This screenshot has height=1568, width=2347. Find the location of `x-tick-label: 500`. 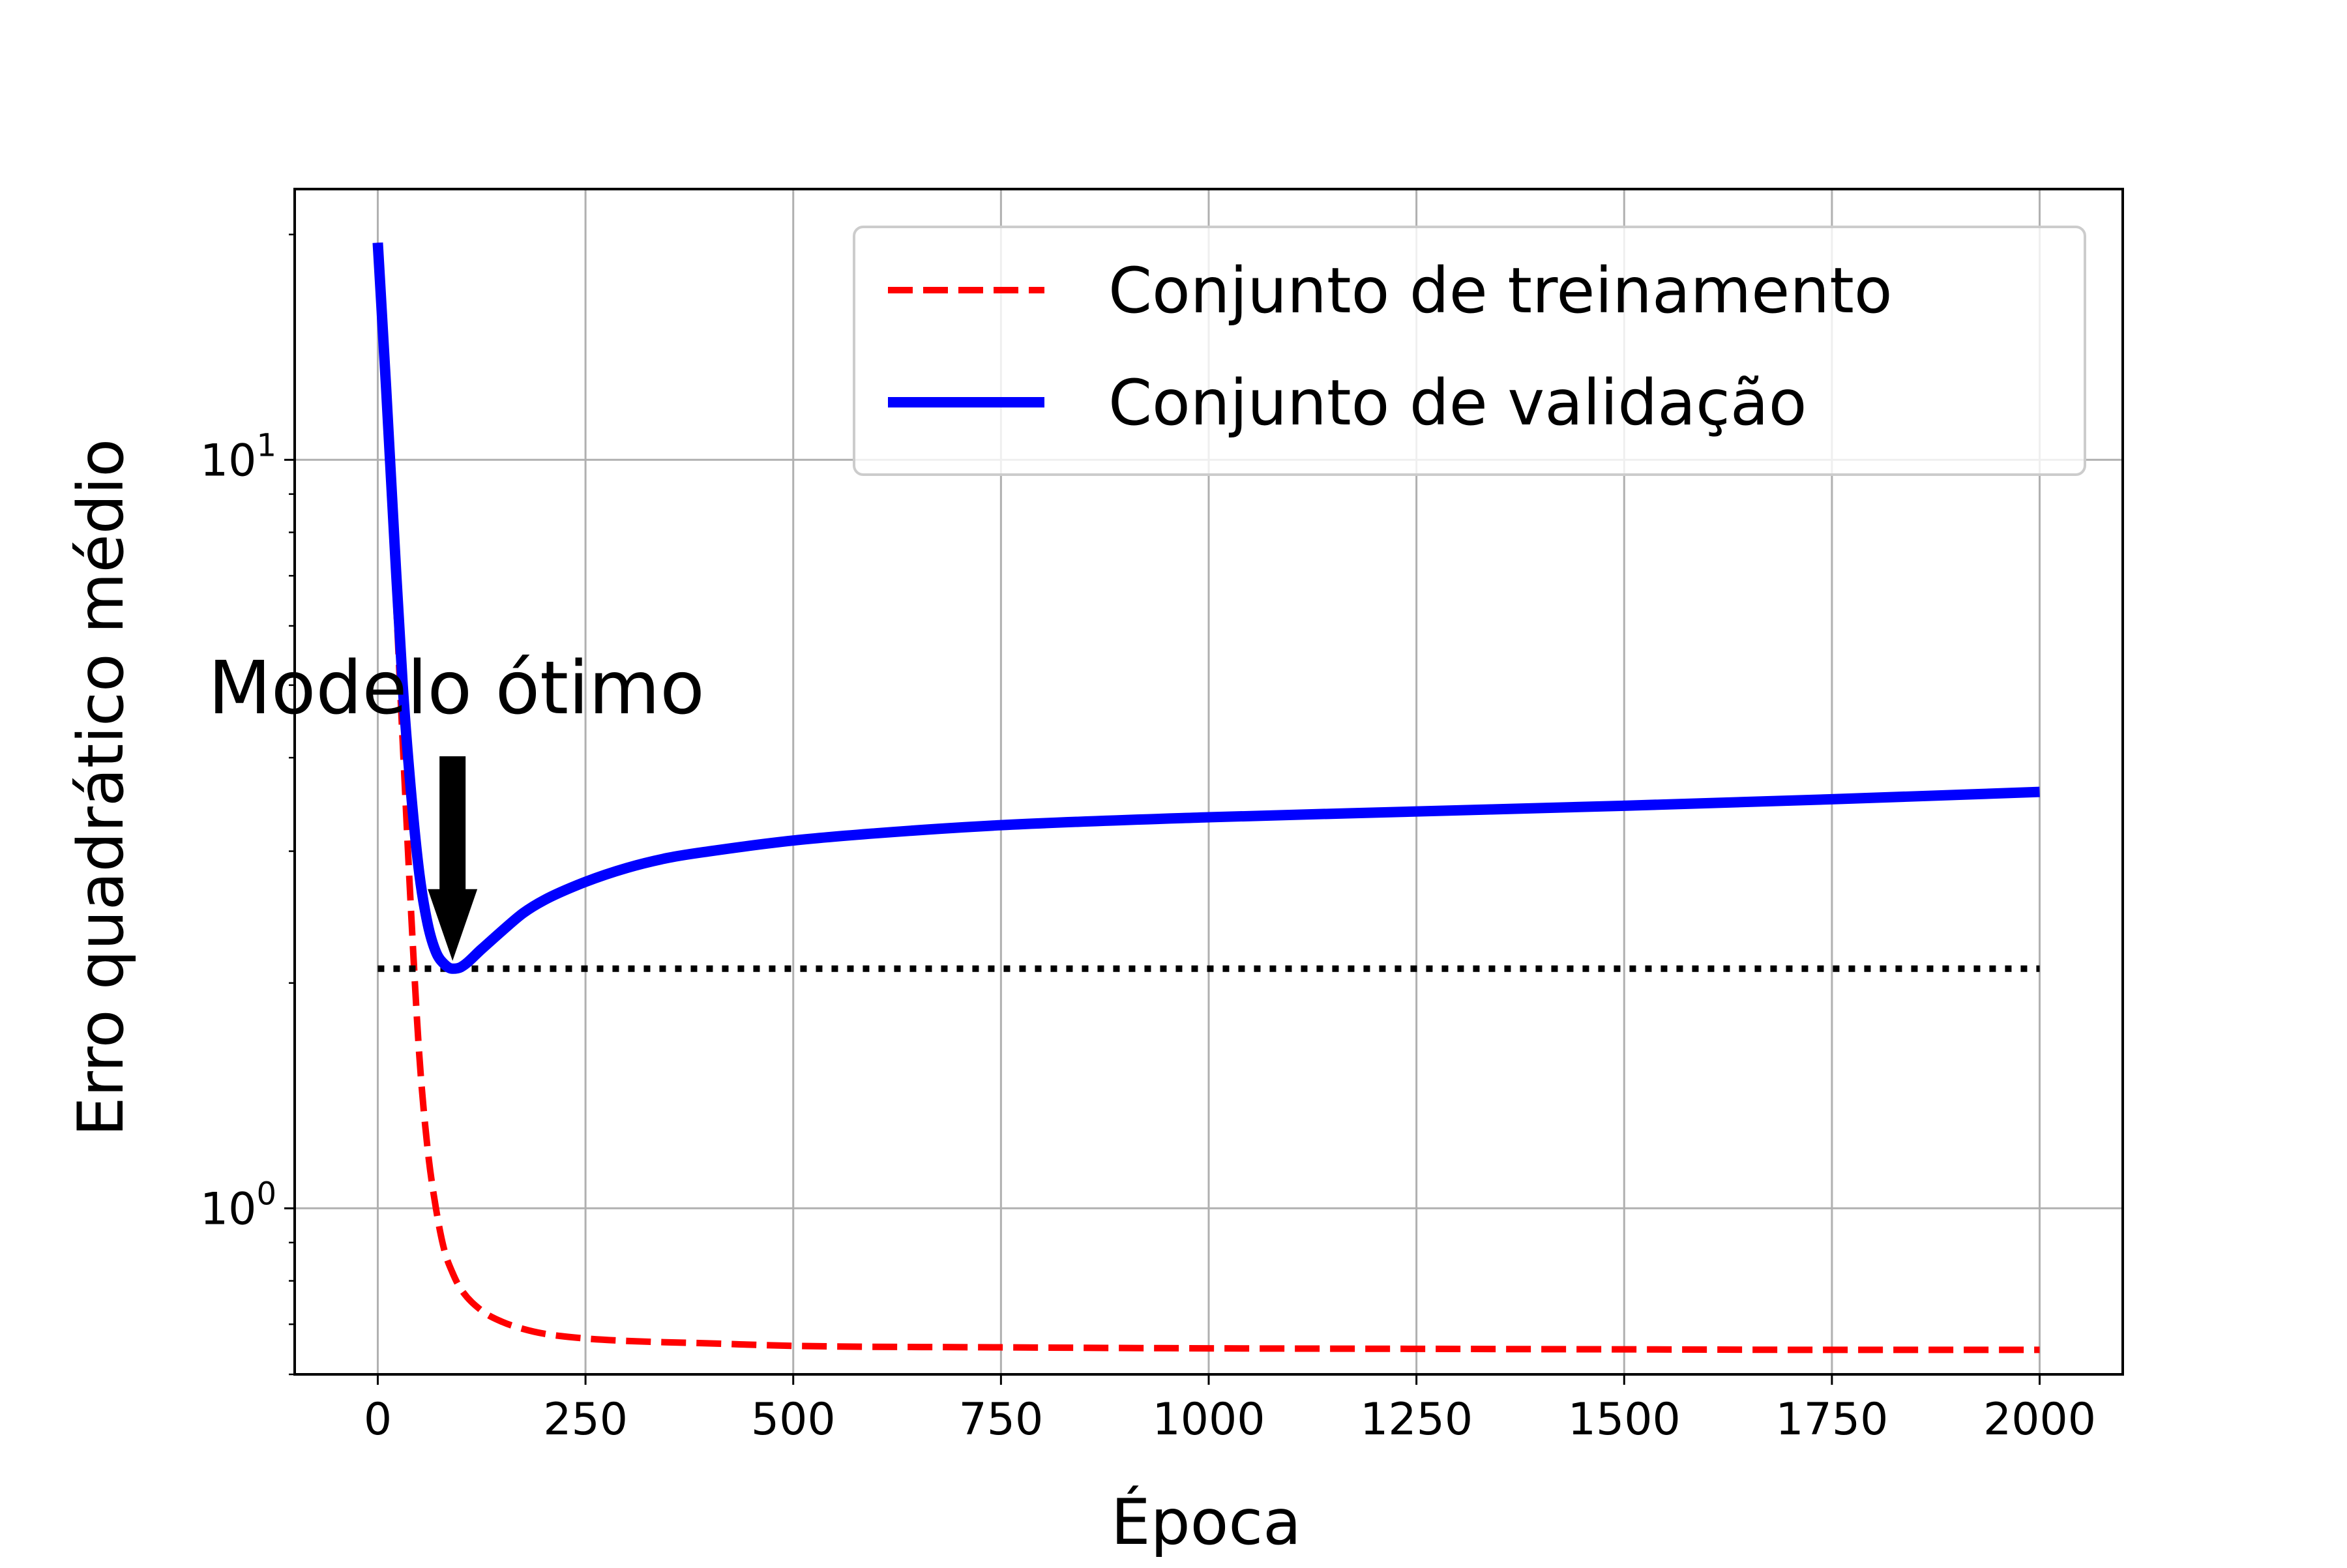

x-tick-label: 500 is located at coordinates (793, 1420).